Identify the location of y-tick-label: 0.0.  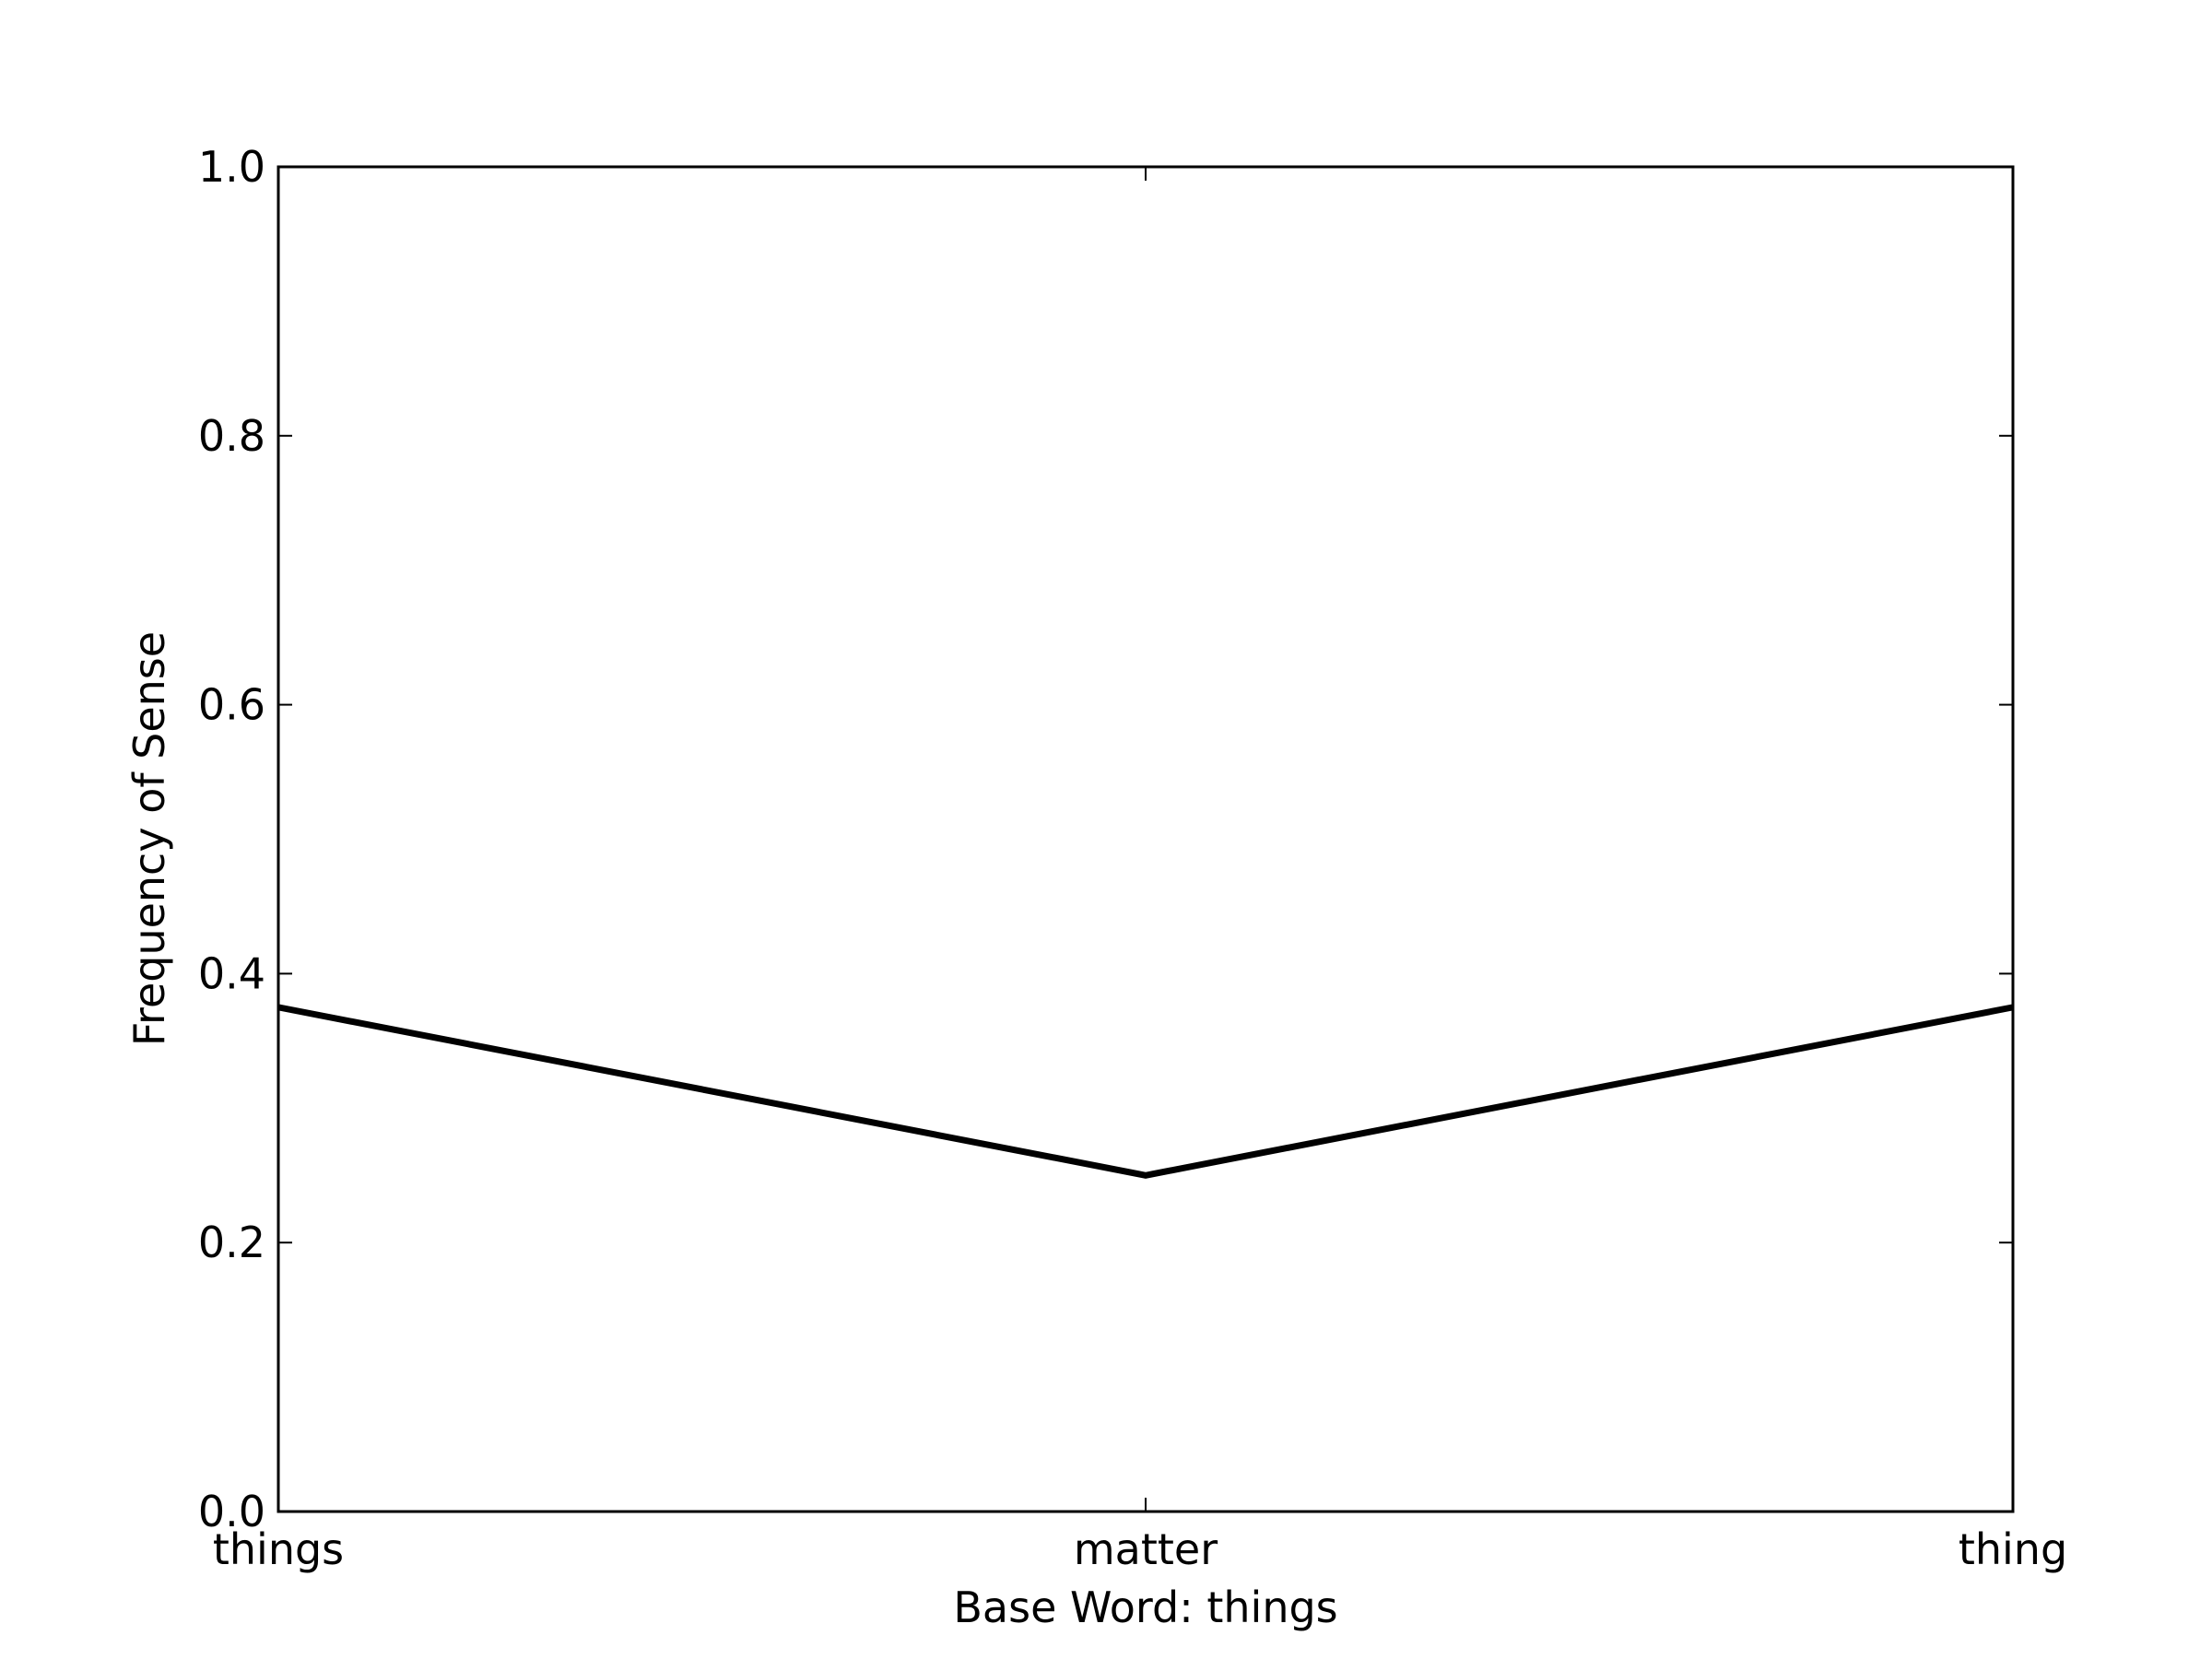
(231, 1511).